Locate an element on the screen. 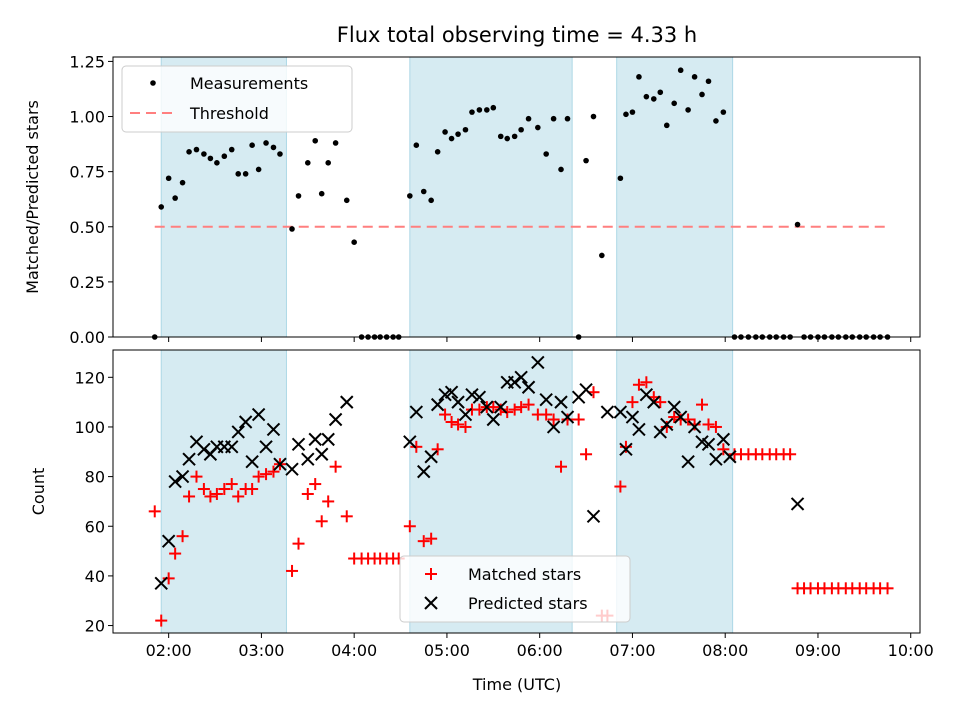 This screenshot has width=960, height=720. y-tick-label: 60 is located at coordinates (95, 526).